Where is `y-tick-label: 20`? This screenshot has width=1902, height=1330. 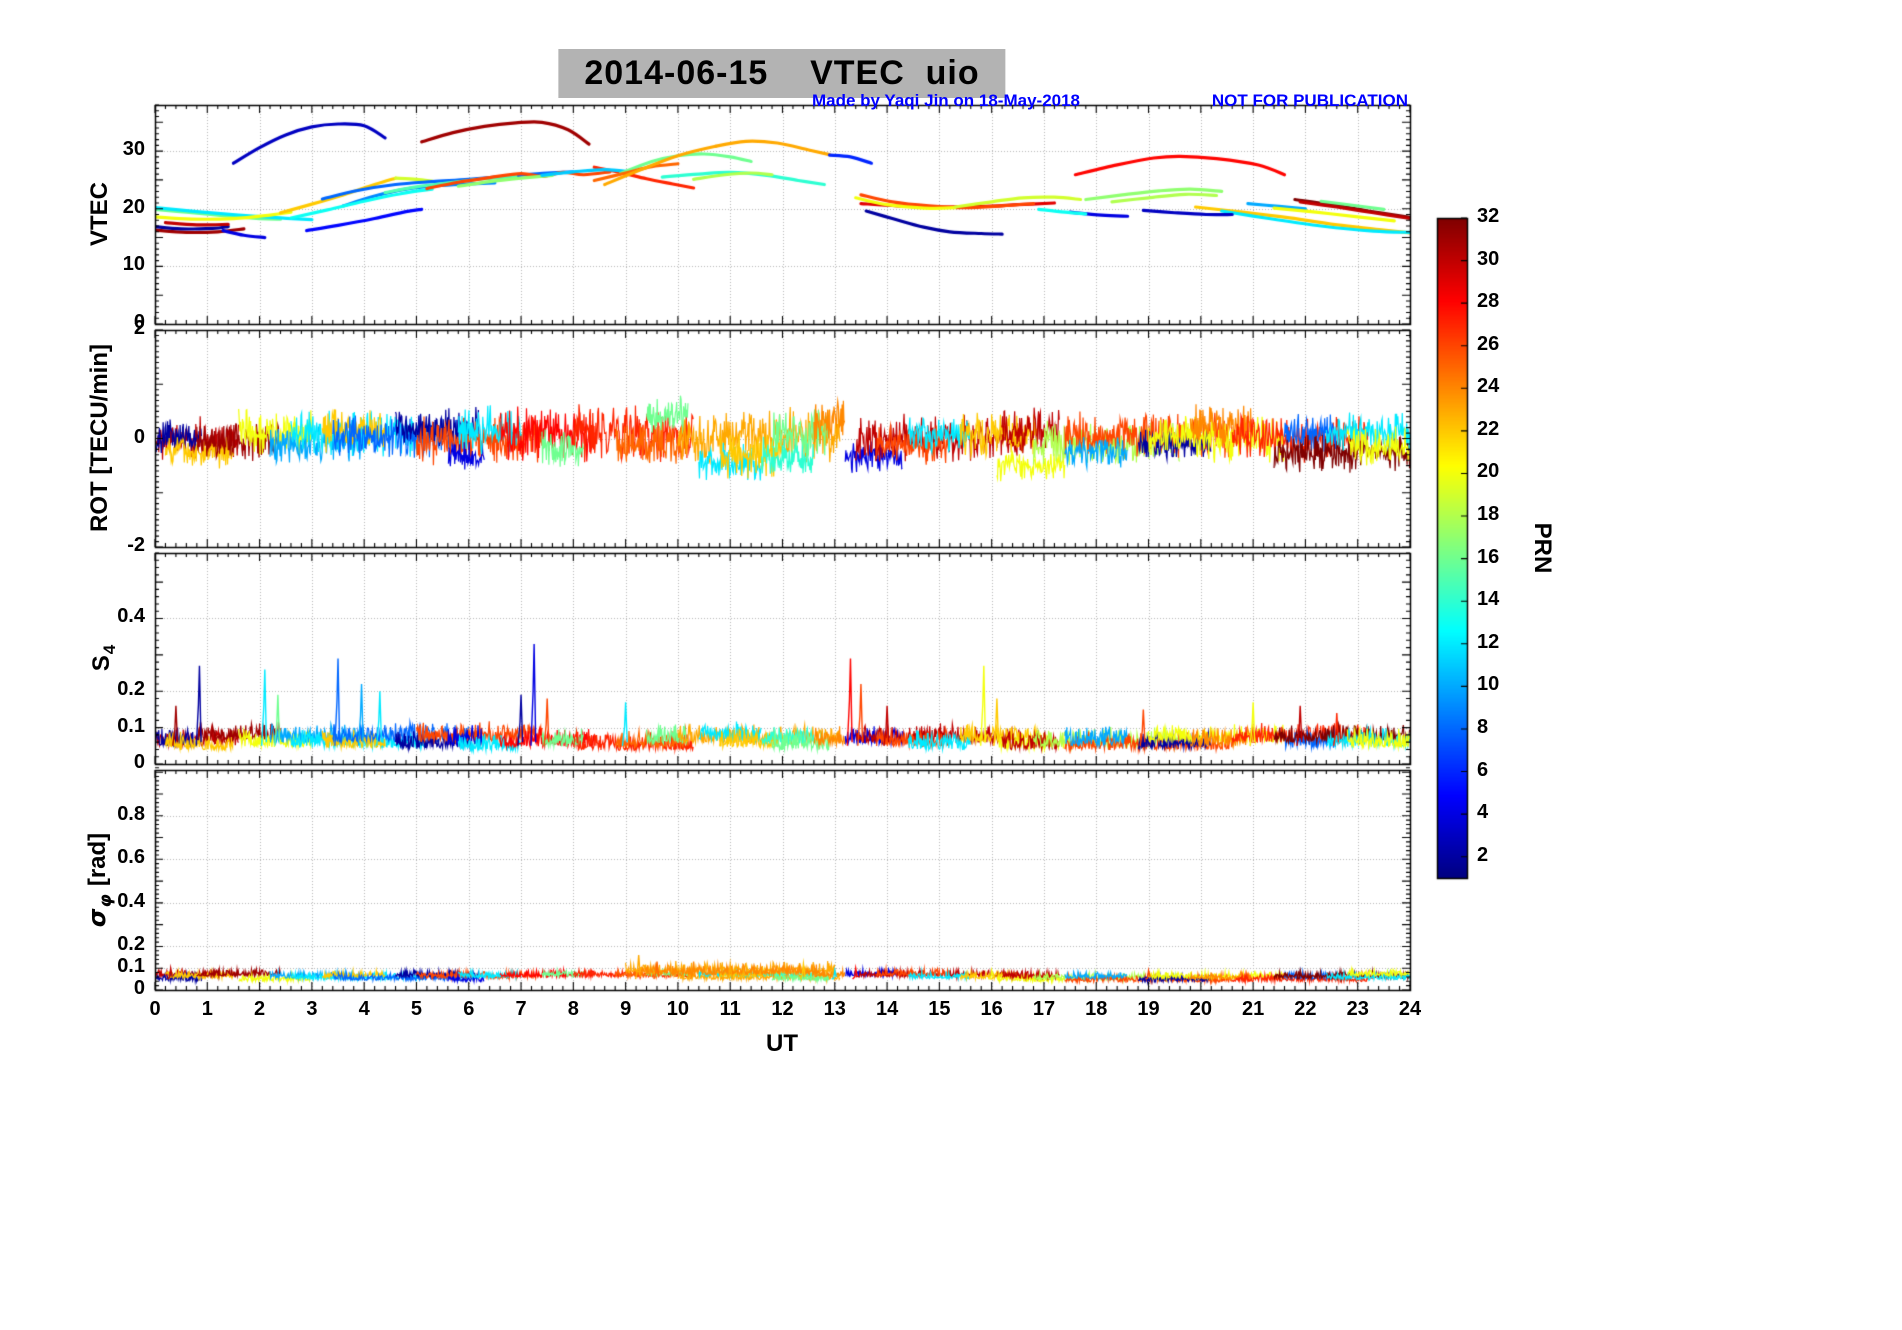
y-tick-label: 20 is located at coordinates (133, 206).